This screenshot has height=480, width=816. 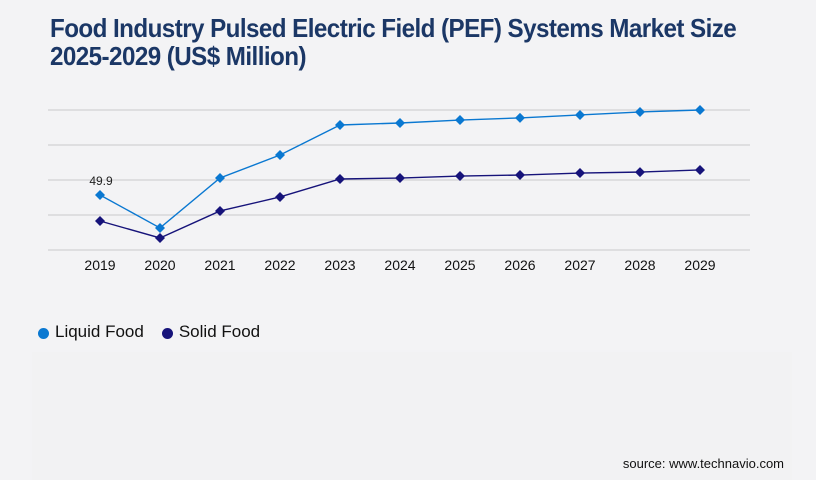 I want to click on x-tick-label: 2025, so click(x=459, y=265).